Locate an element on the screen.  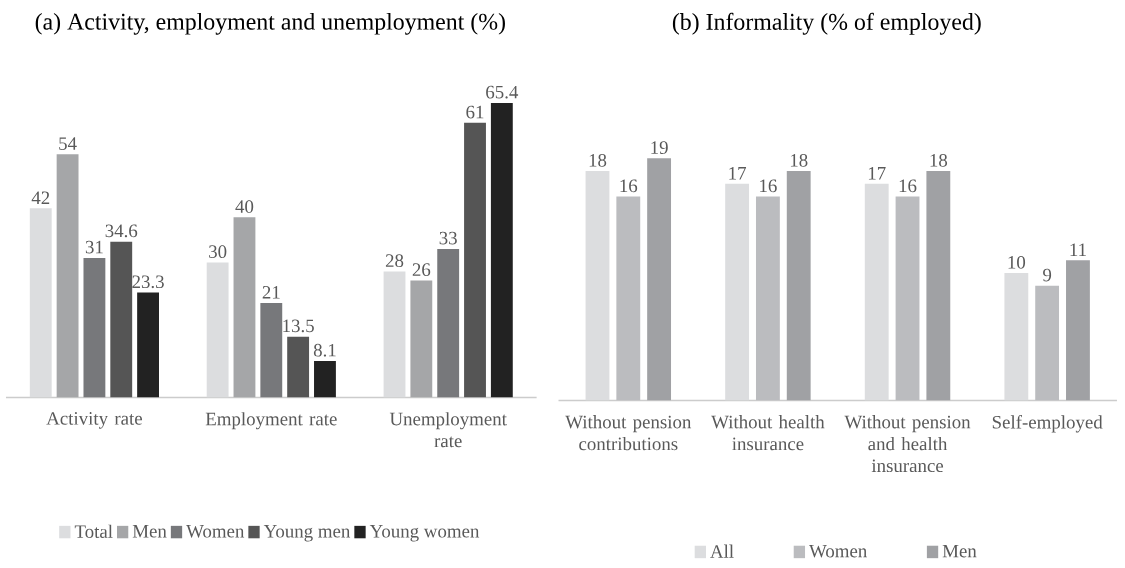
data-label: 10 is located at coordinates (1017, 262).